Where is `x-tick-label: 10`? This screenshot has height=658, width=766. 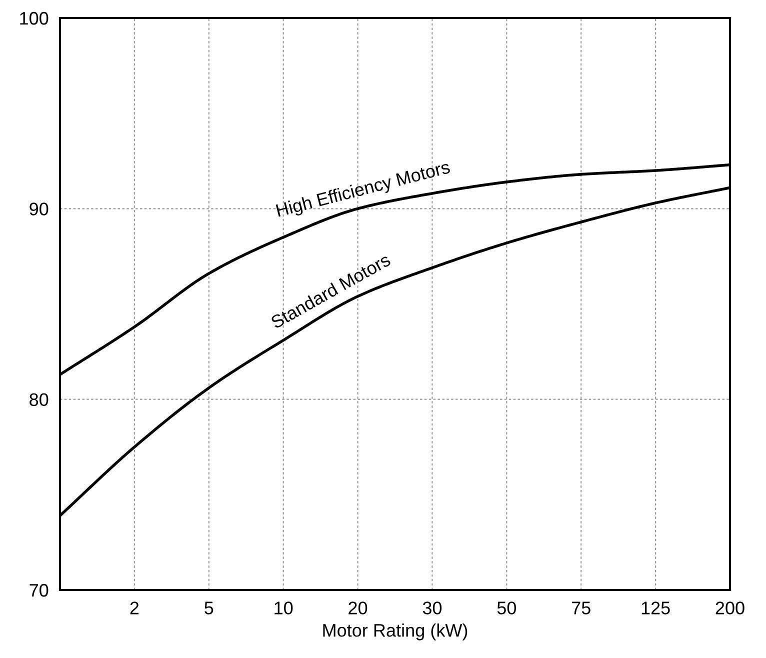
x-tick-label: 10 is located at coordinates (283, 608).